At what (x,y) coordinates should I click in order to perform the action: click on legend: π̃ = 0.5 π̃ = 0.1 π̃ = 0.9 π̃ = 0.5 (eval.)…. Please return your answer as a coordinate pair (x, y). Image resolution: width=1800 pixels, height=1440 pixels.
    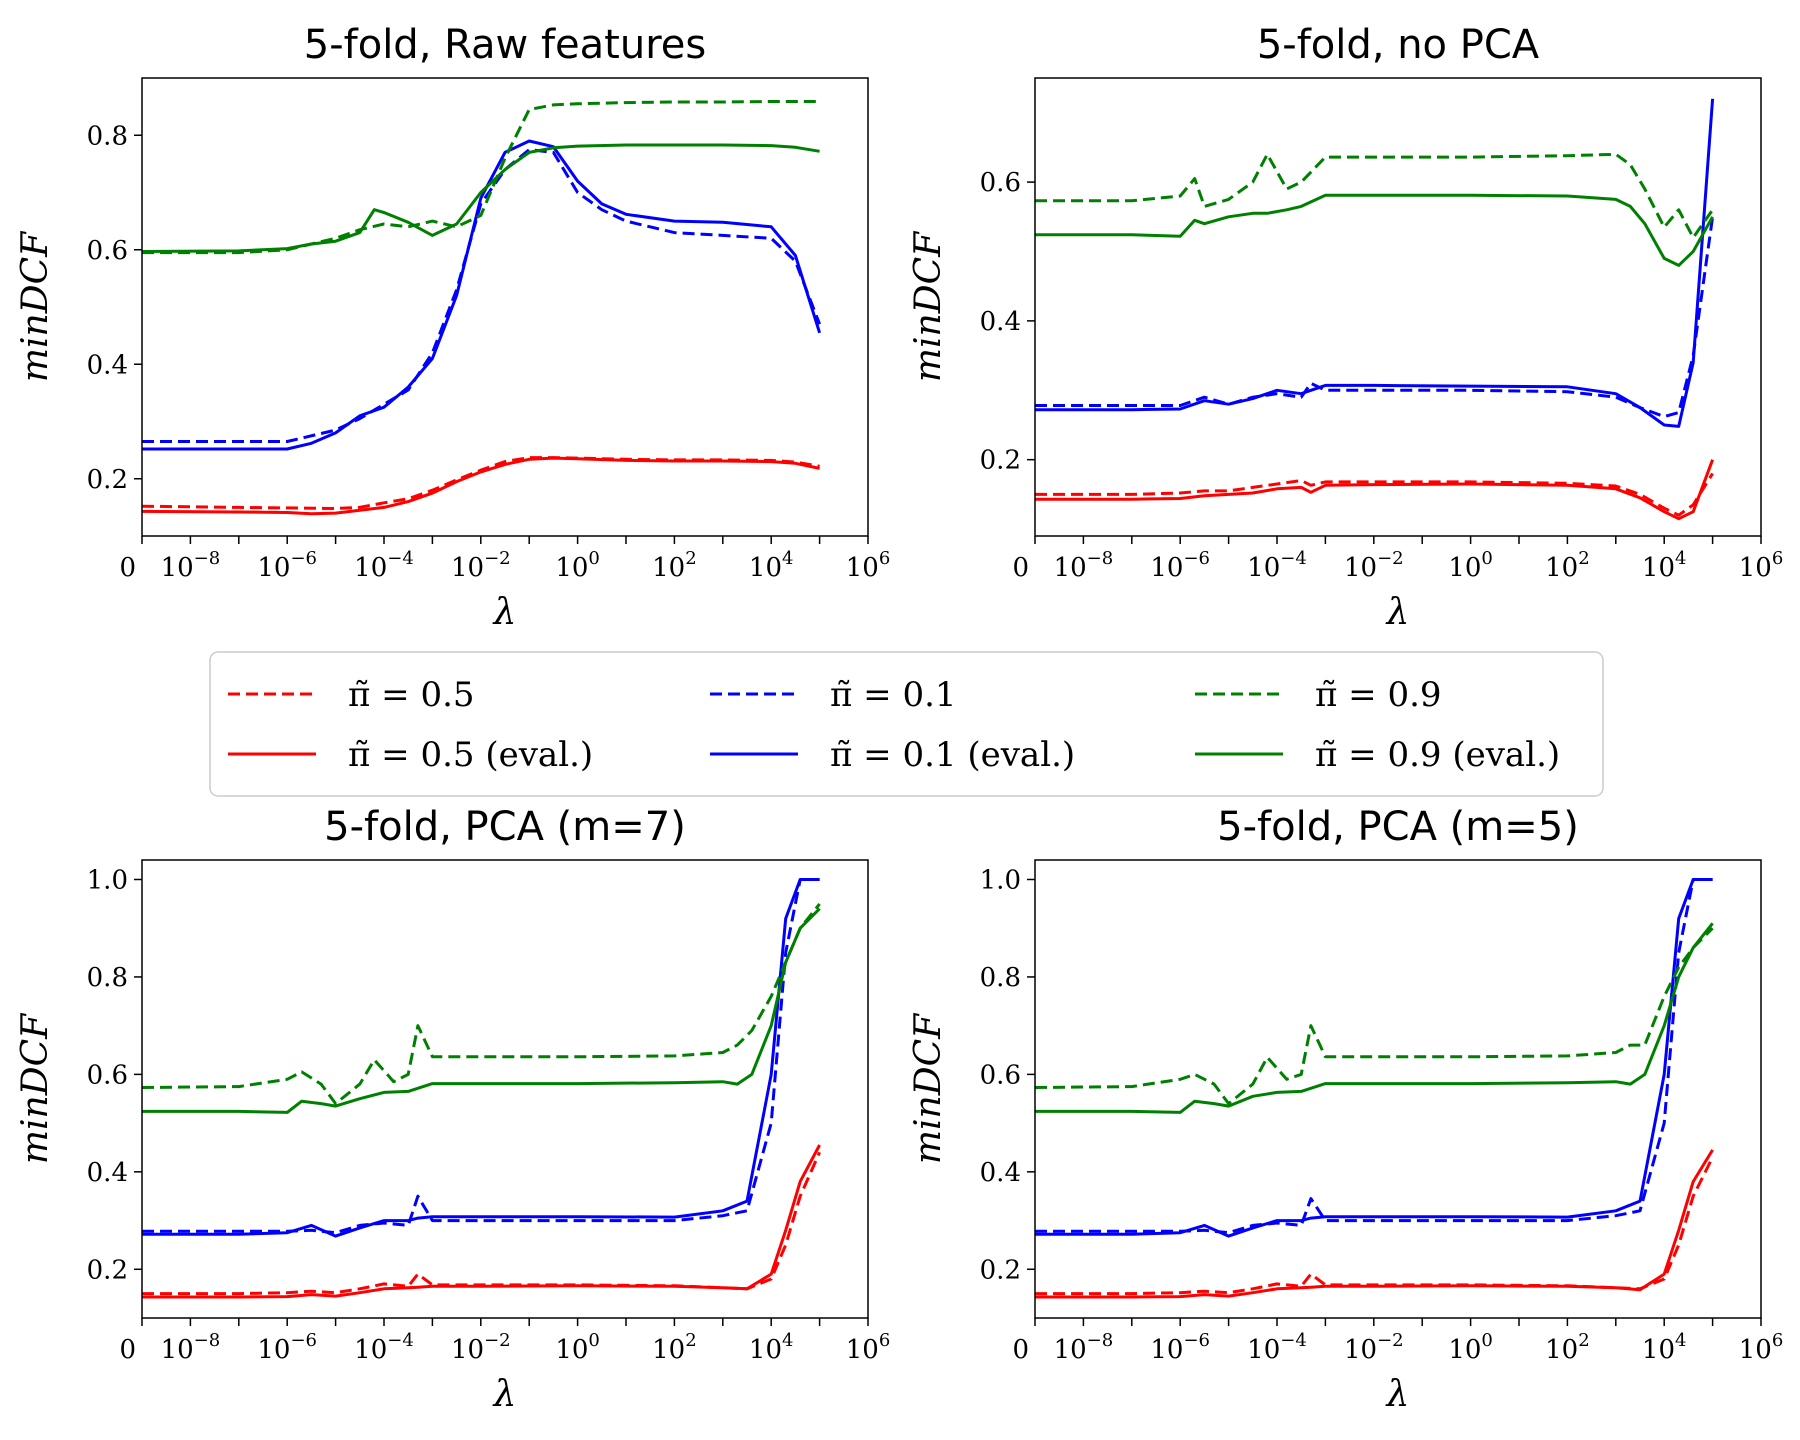
    Looking at the image, I should click on (906, 724).